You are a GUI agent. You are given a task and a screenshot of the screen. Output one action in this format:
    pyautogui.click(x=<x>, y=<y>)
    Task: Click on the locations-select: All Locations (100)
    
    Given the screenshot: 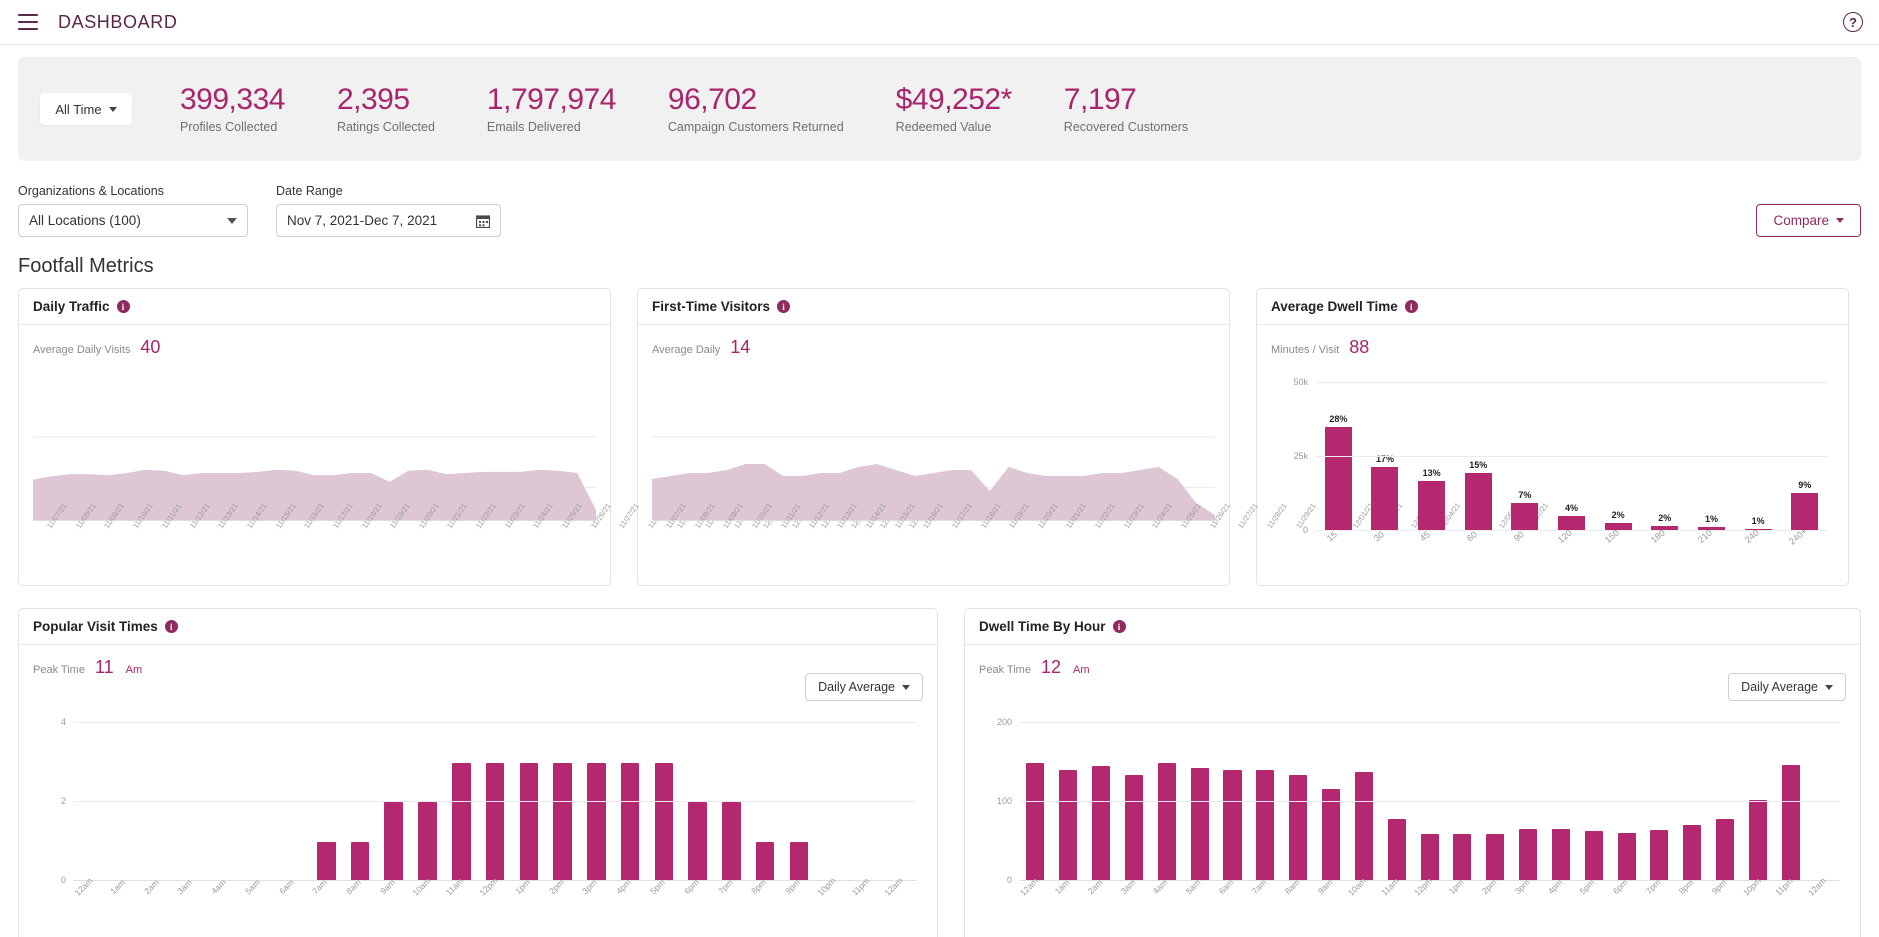 What is the action you would take?
    pyautogui.click(x=133, y=220)
    